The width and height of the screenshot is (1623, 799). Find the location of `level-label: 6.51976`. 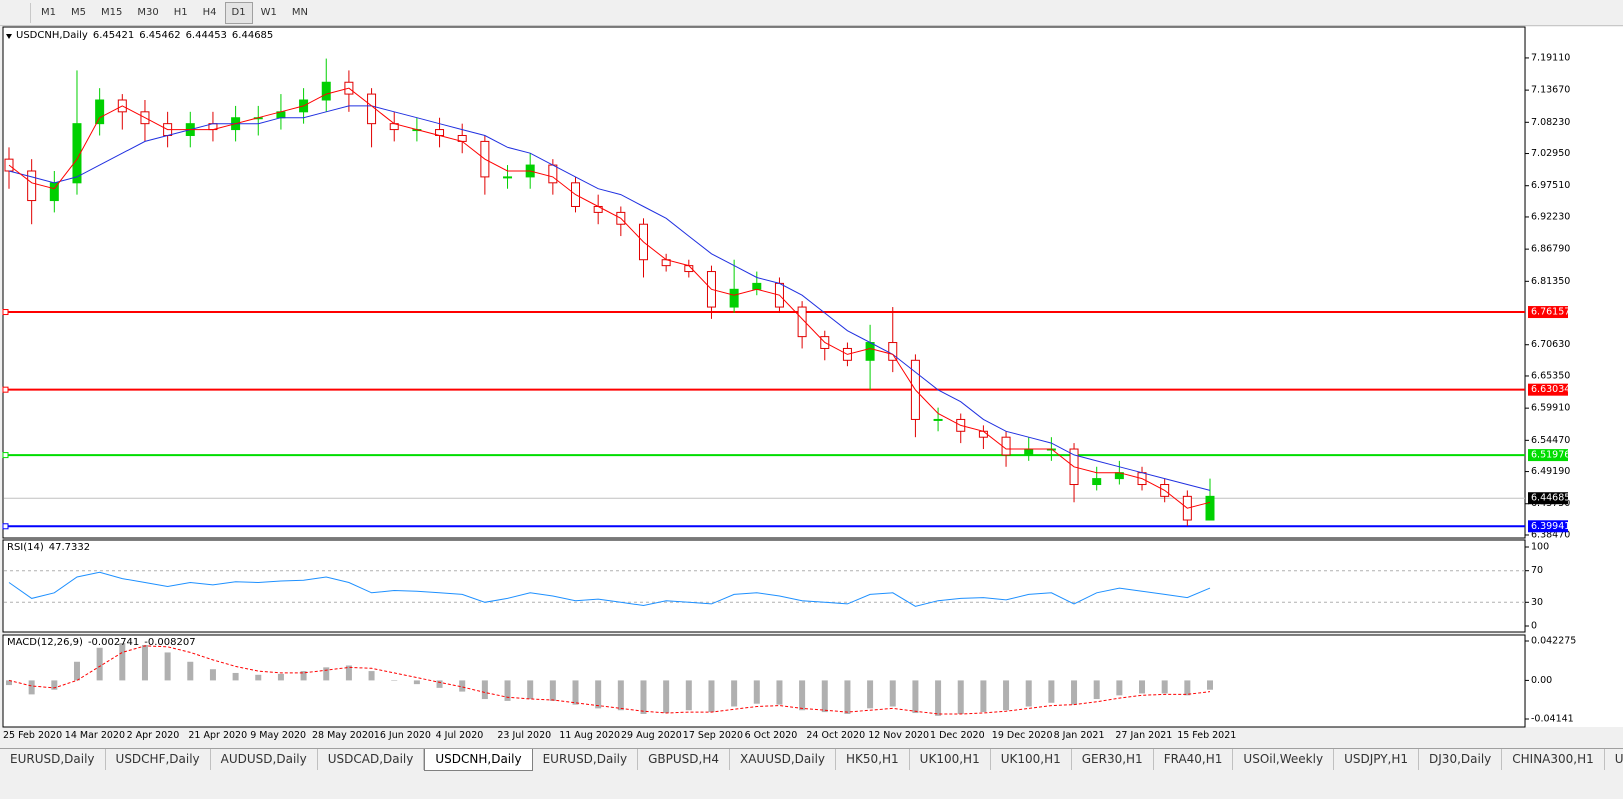

level-label: 6.51976 is located at coordinates (1550, 455).